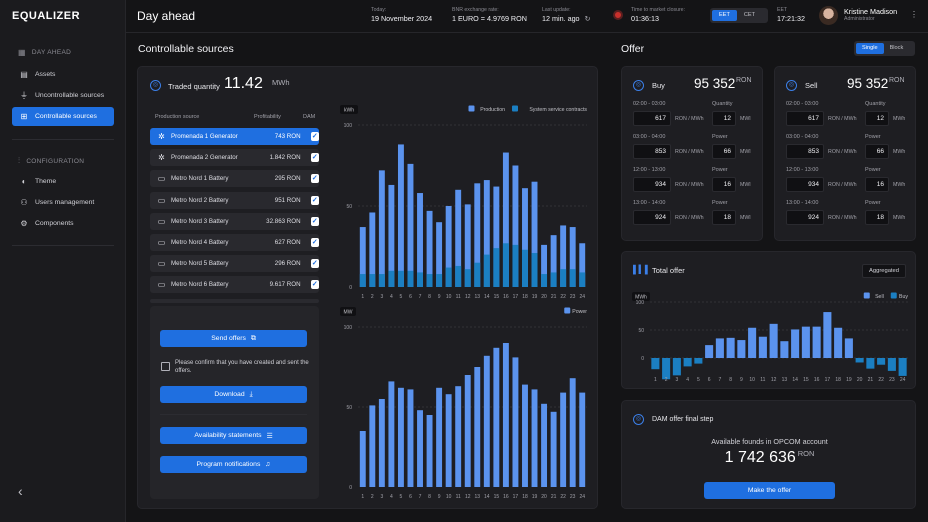 The height and width of the screenshot is (522, 928). I want to click on source-row: ✲ Promenada 2 Generator 1.842 RON ✓, so click(235, 158).